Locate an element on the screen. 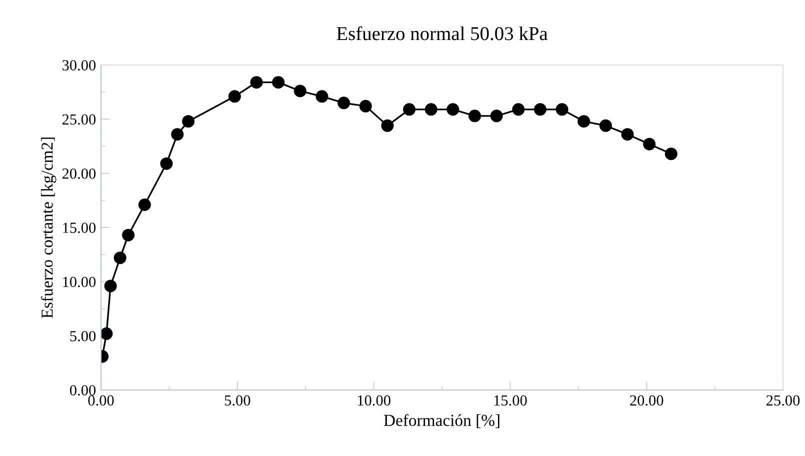 The width and height of the screenshot is (805, 456). x-tick-label: 25.00 is located at coordinates (783, 400).